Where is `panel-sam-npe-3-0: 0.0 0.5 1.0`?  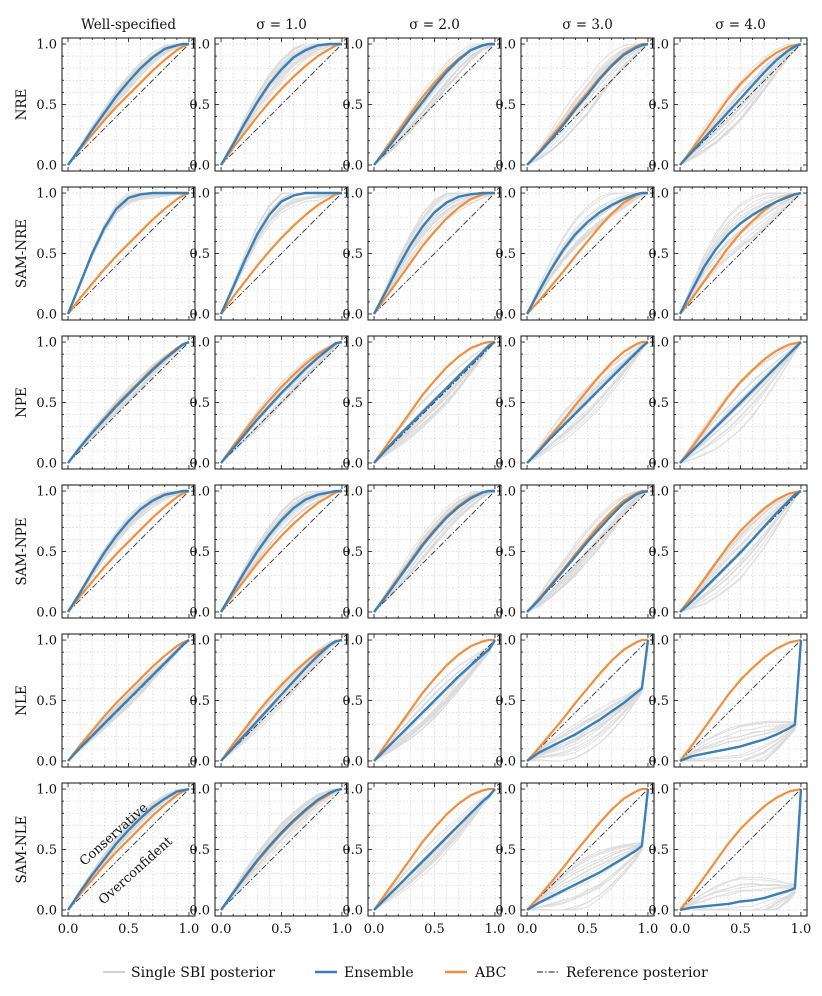
panel-sam-npe-3-0: 0.0 0.5 1.0 is located at coordinates (575, 552).